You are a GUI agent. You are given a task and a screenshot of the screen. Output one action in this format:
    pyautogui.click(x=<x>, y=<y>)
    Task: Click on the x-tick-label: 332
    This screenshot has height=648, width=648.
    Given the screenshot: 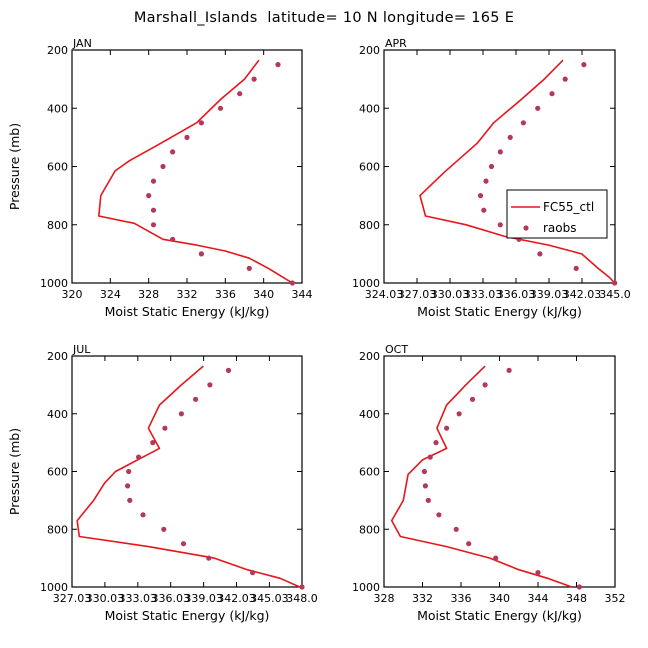 What is the action you would take?
    pyautogui.click(x=422, y=598)
    